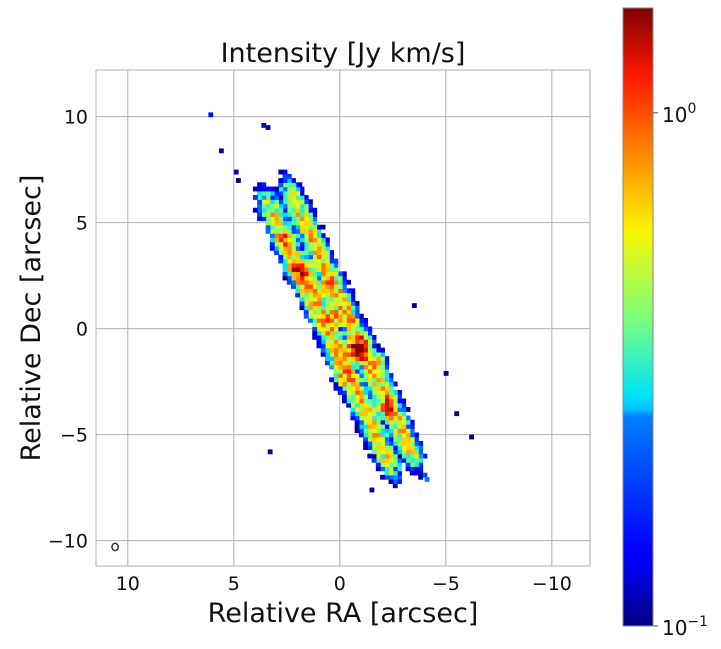 This screenshot has height=649, width=721. What do you see at coordinates (68, 542) in the screenshot?
I see `y-tick-label: −10` at bounding box center [68, 542].